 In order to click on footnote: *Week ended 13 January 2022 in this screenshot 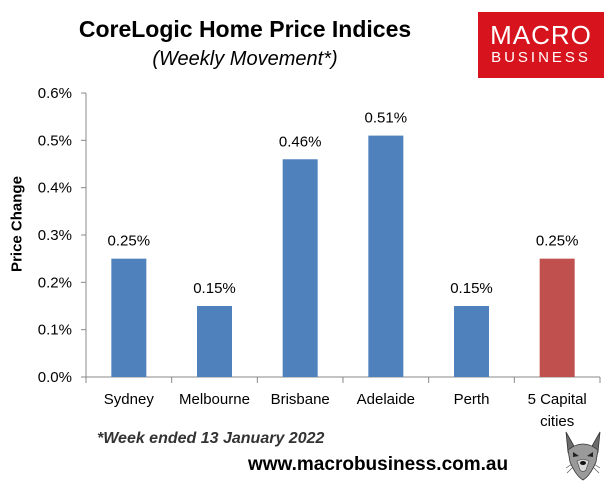, I will do `click(211, 438)`.